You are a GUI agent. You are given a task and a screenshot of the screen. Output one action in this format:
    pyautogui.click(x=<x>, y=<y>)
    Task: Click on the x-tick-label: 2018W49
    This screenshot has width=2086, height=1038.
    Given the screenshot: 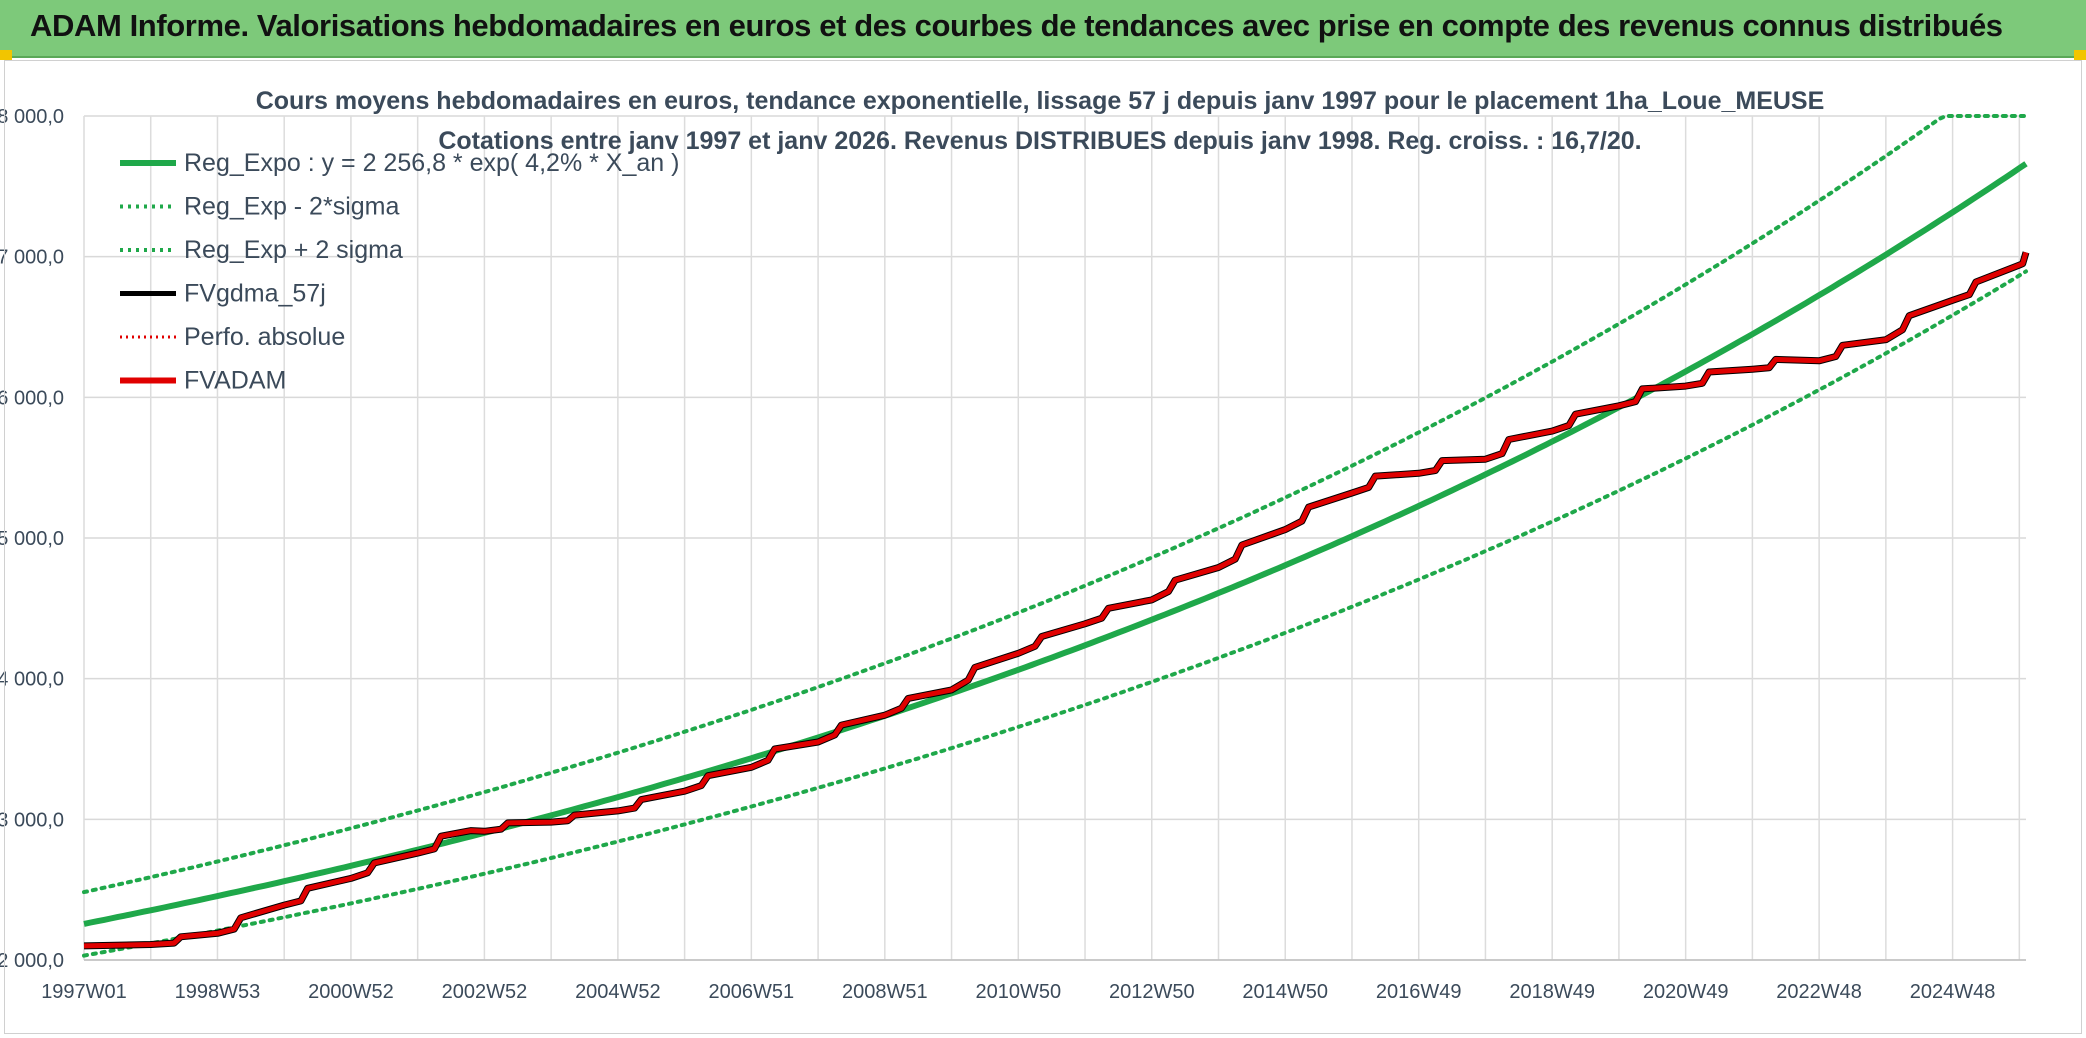 What is the action you would take?
    pyautogui.click(x=1552, y=992)
    